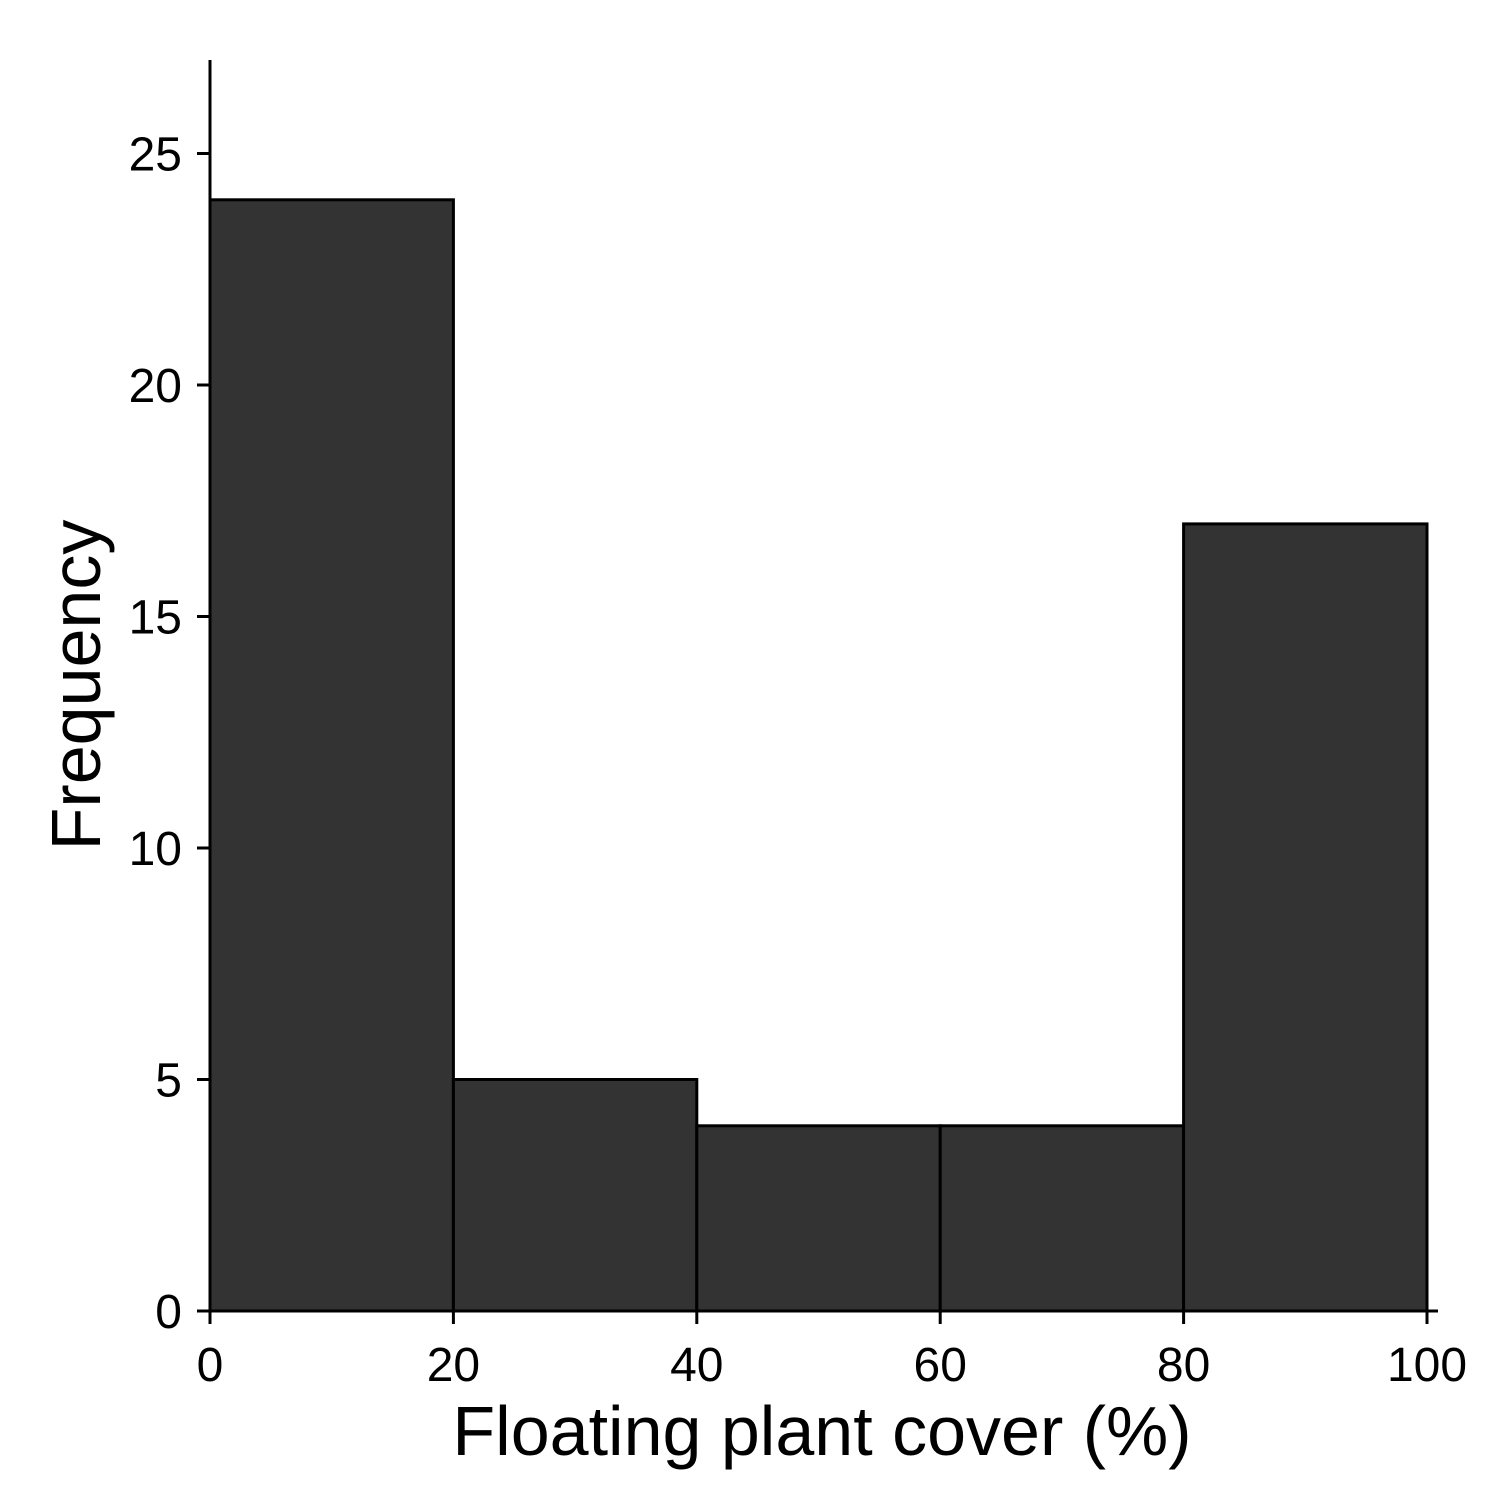 The image size is (1500, 1500). Describe the element at coordinates (76, 685) in the screenshot. I see `y-axis-title: Frequency` at that location.